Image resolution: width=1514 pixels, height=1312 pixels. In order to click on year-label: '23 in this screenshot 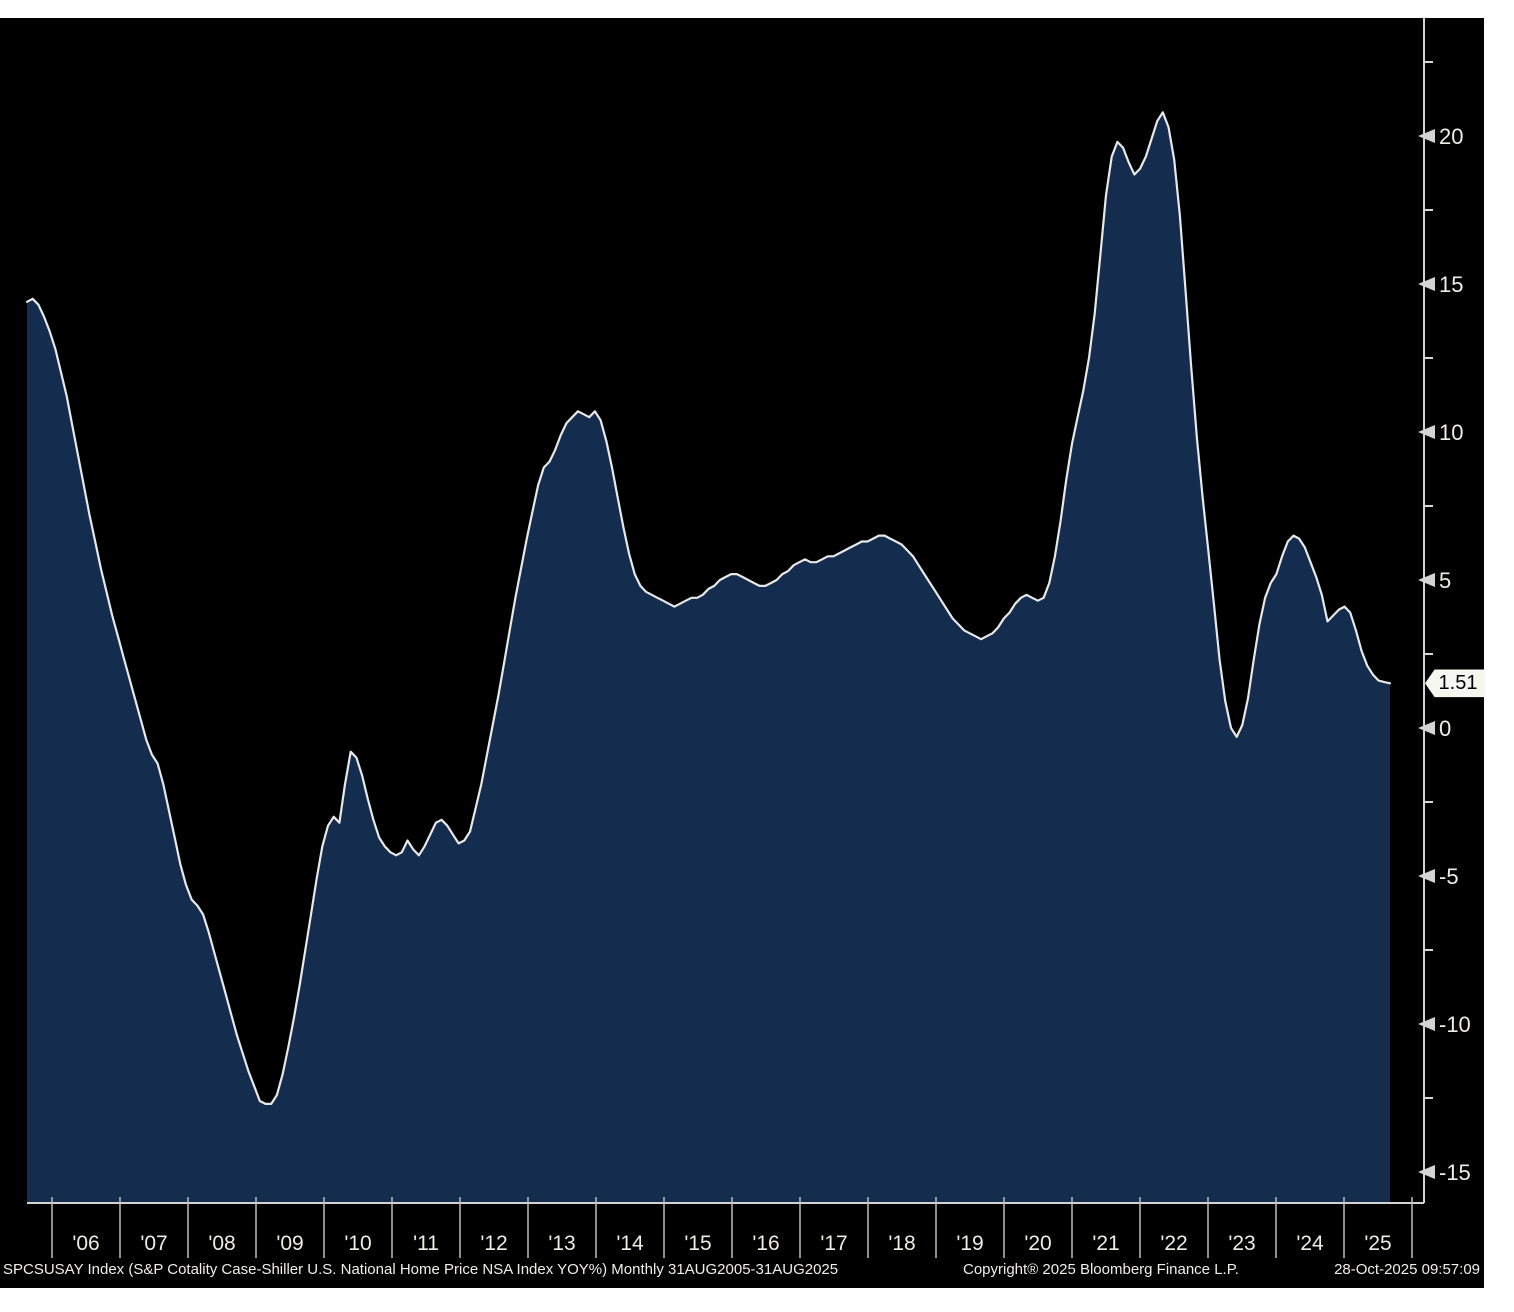, I will do `click(1241, 1243)`.